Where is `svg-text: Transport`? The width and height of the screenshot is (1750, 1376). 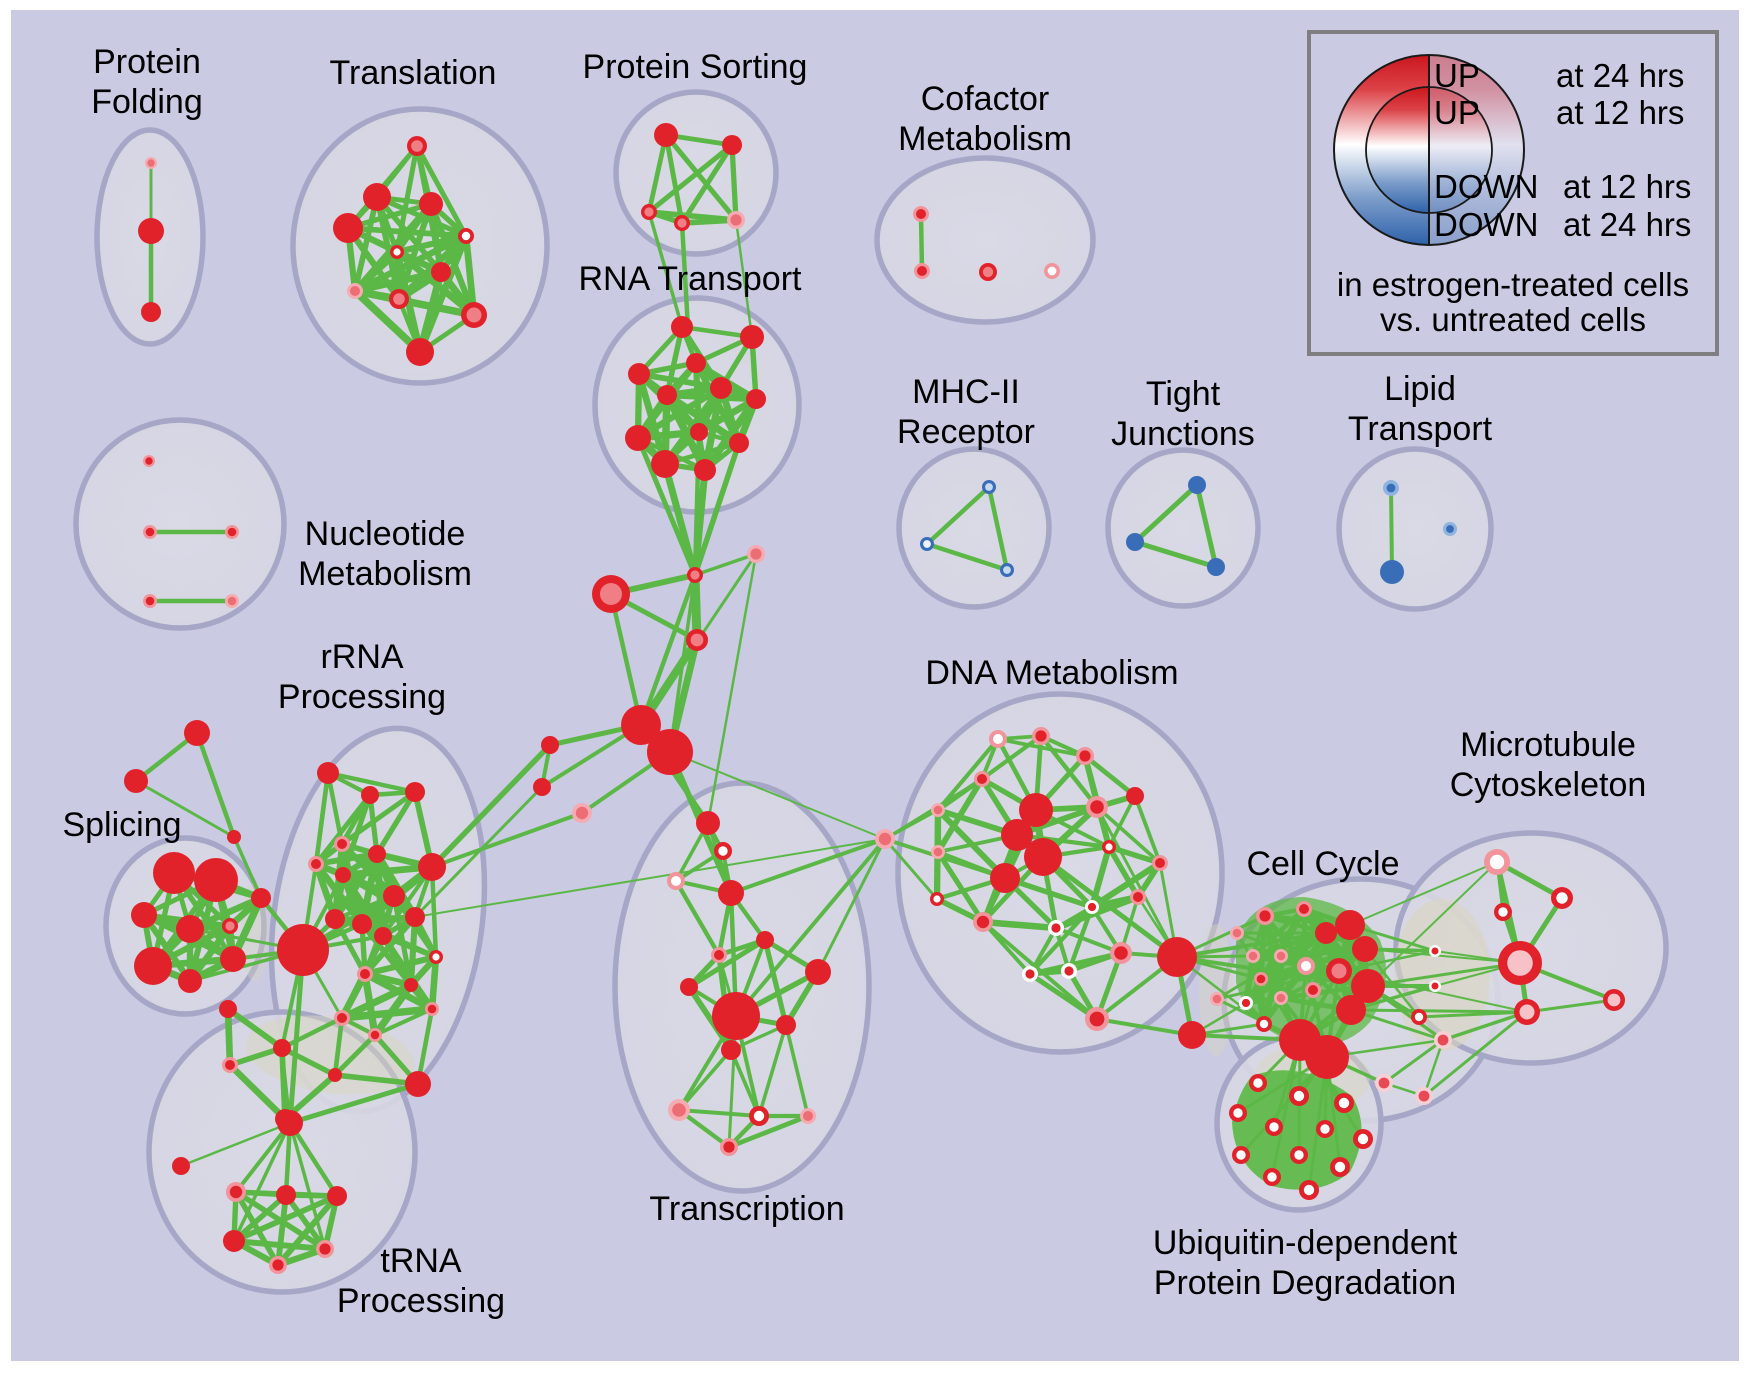 svg-text: Transport is located at coordinates (1420, 429).